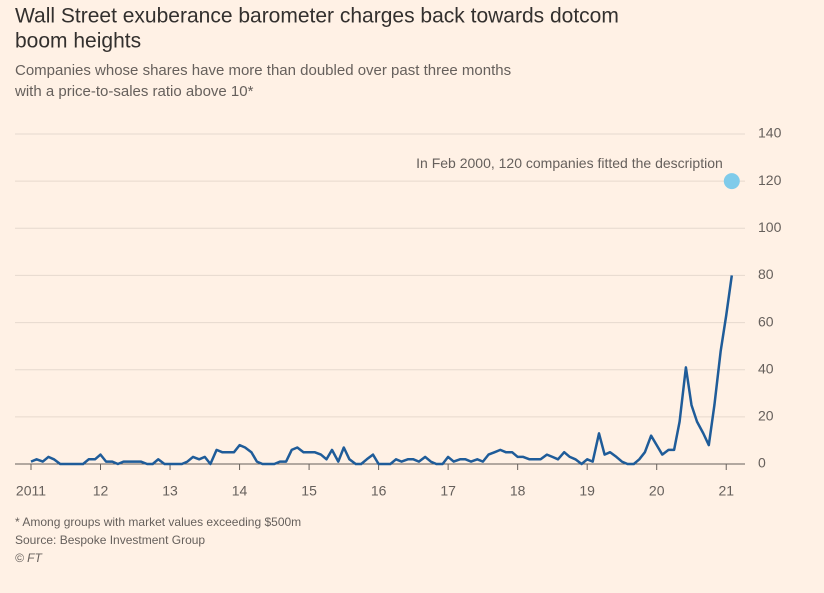 Image resolution: width=824 pixels, height=593 pixels. What do you see at coordinates (134, 91) in the screenshot?
I see `chart-subtitle: with a price-to-sales ratio above 10*` at bounding box center [134, 91].